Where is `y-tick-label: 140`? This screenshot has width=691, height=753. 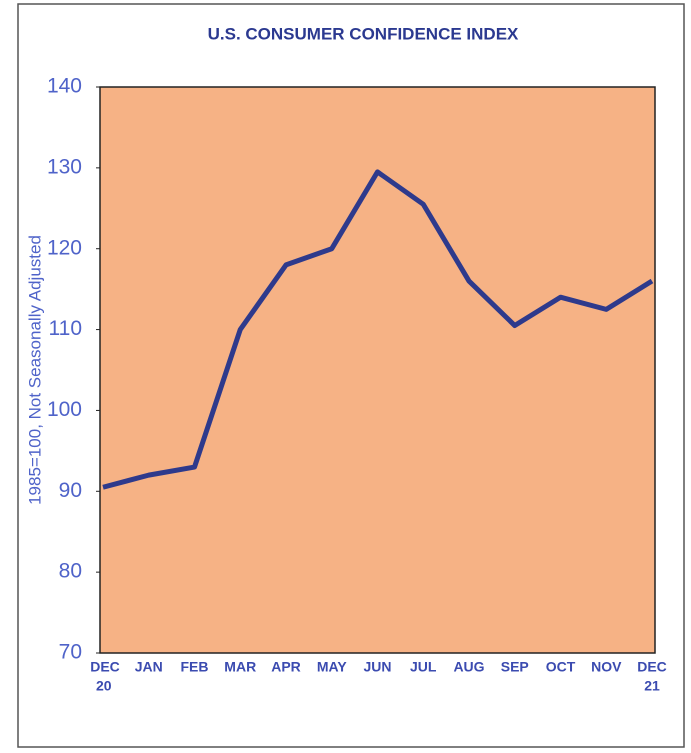
y-tick-label: 140 is located at coordinates (64, 86).